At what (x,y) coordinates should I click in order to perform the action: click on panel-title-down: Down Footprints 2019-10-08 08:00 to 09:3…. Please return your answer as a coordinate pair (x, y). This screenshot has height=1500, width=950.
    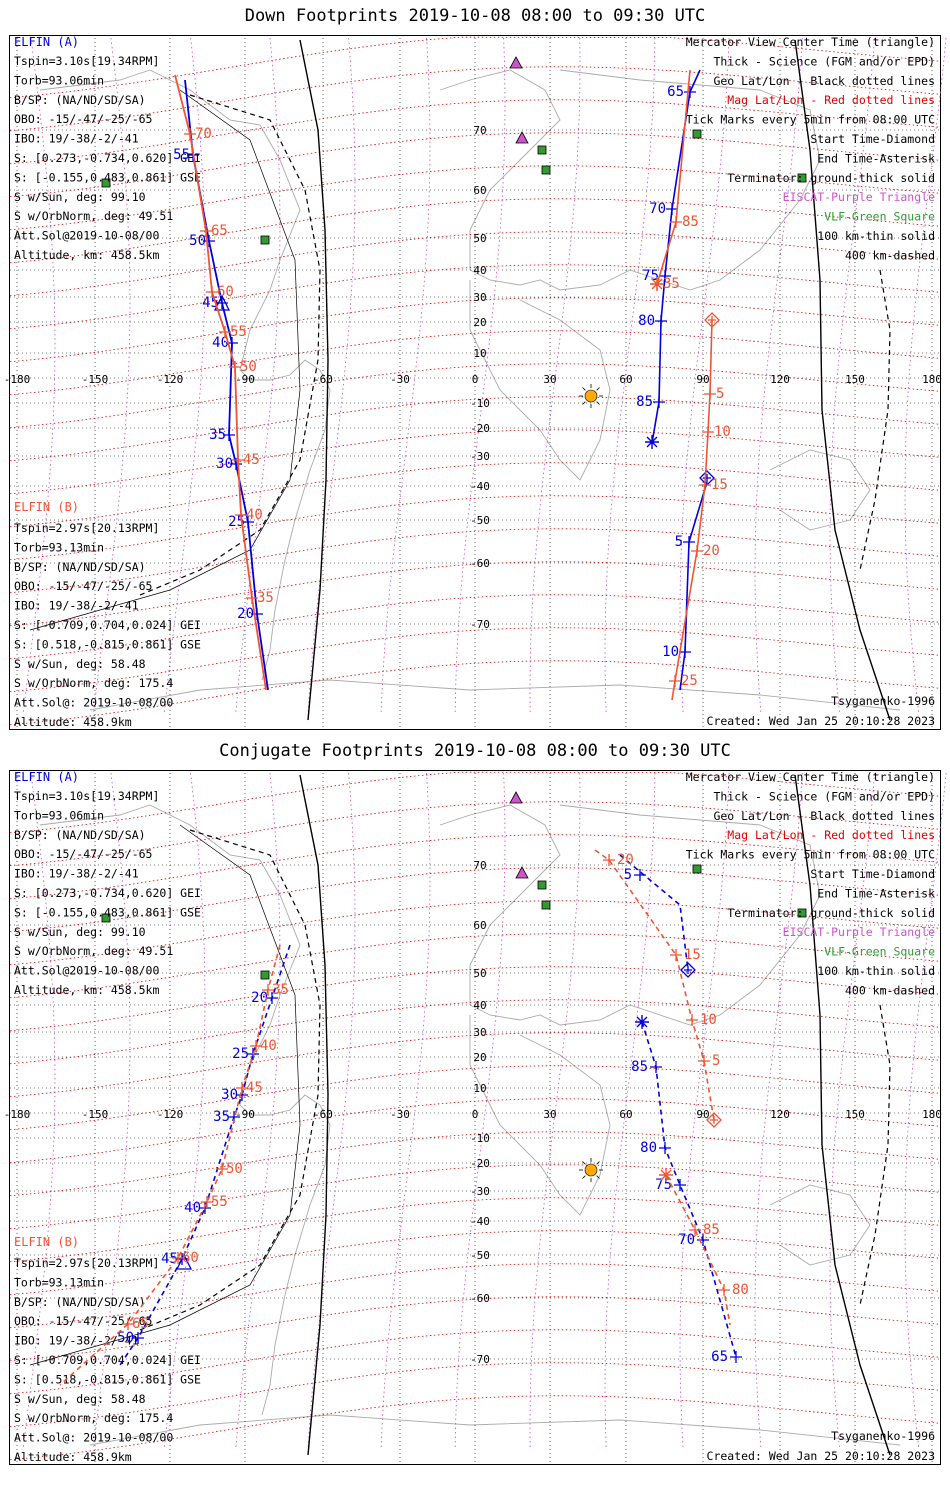
    Looking at the image, I should click on (475, 16).